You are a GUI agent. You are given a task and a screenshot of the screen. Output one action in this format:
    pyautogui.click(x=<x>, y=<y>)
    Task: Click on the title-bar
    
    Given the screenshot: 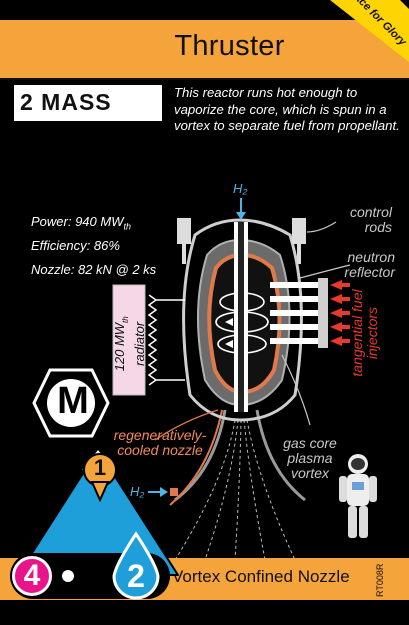 What is the action you would take?
    pyautogui.click(x=204, y=50)
    